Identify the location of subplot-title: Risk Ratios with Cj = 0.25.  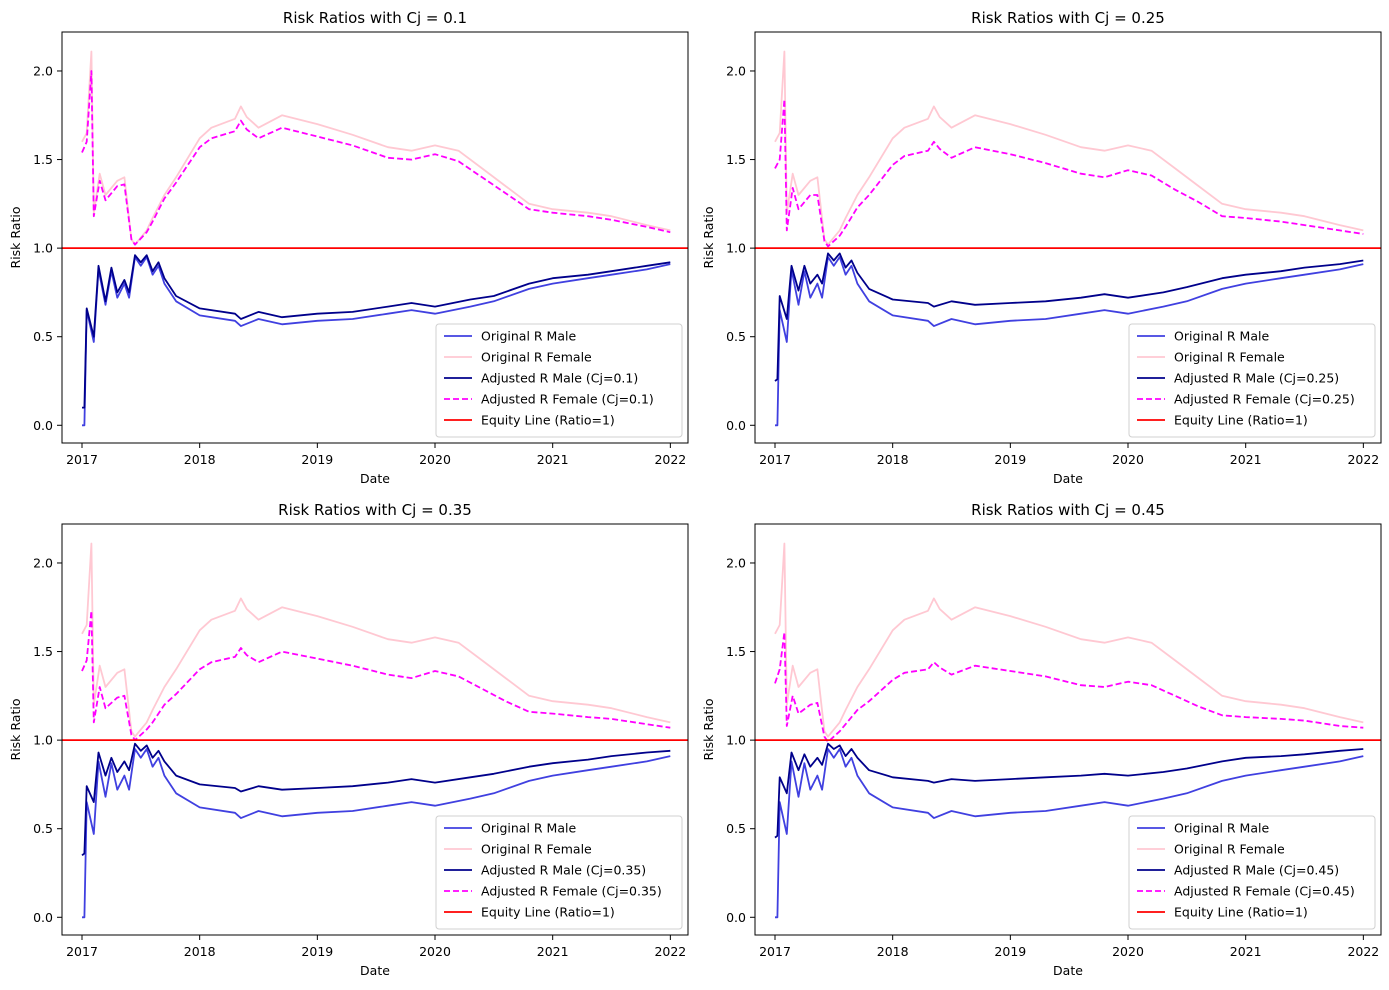
(1068, 18).